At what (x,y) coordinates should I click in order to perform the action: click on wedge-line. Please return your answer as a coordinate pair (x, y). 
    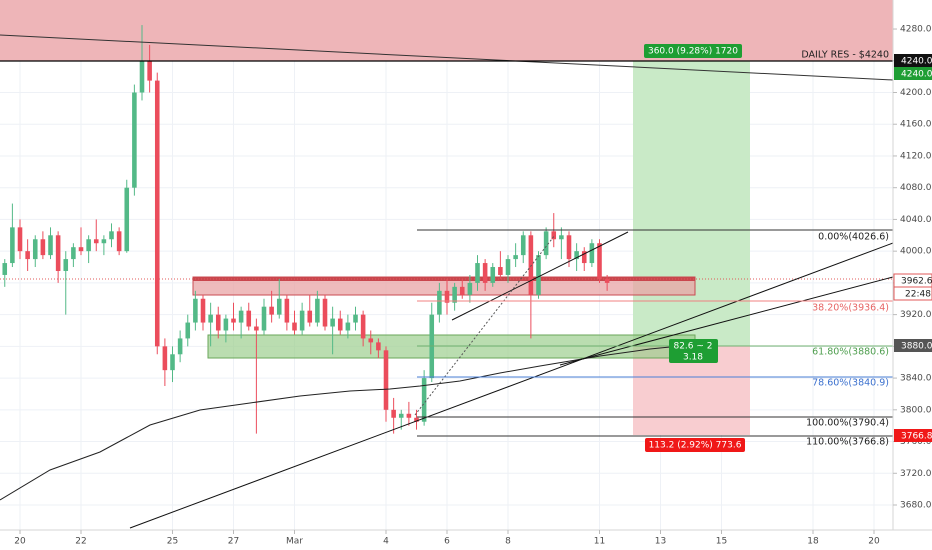
    Looking at the image, I should click on (540, 276).